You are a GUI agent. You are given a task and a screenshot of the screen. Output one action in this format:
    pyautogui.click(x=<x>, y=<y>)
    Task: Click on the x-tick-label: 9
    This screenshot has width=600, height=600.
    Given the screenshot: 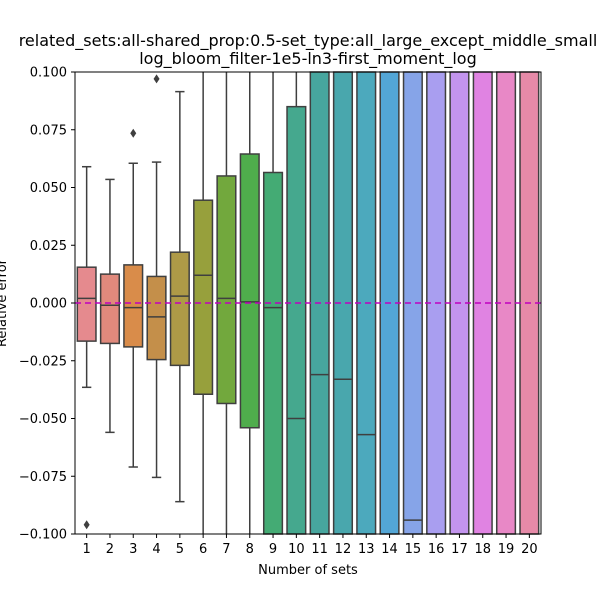 What is the action you would take?
    pyautogui.click(x=273, y=549)
    